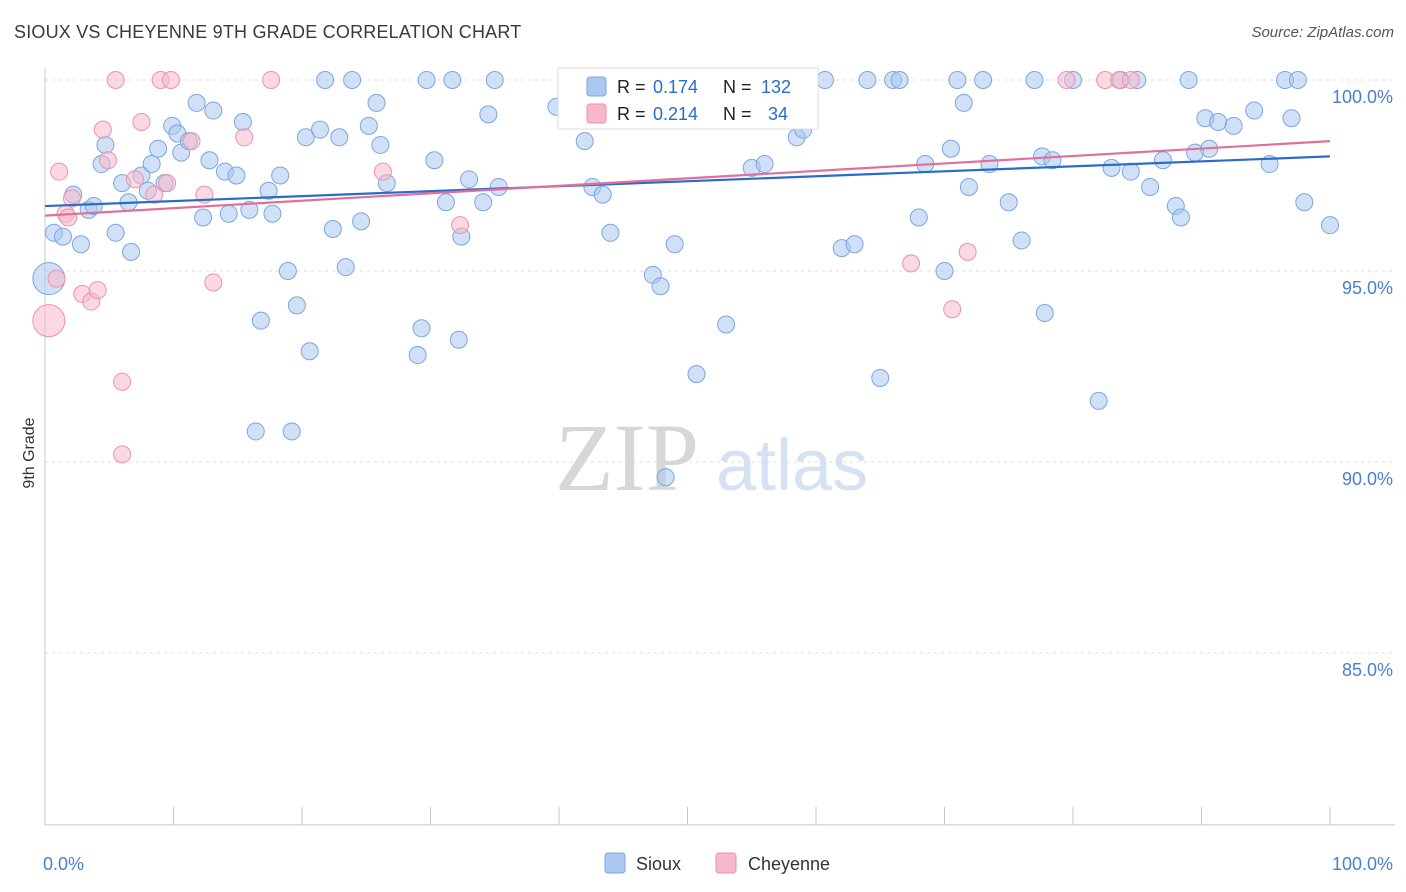  Describe the element at coordinates (675, 87) in the screenshot. I see `sioux-r-value: 0.174` at that location.